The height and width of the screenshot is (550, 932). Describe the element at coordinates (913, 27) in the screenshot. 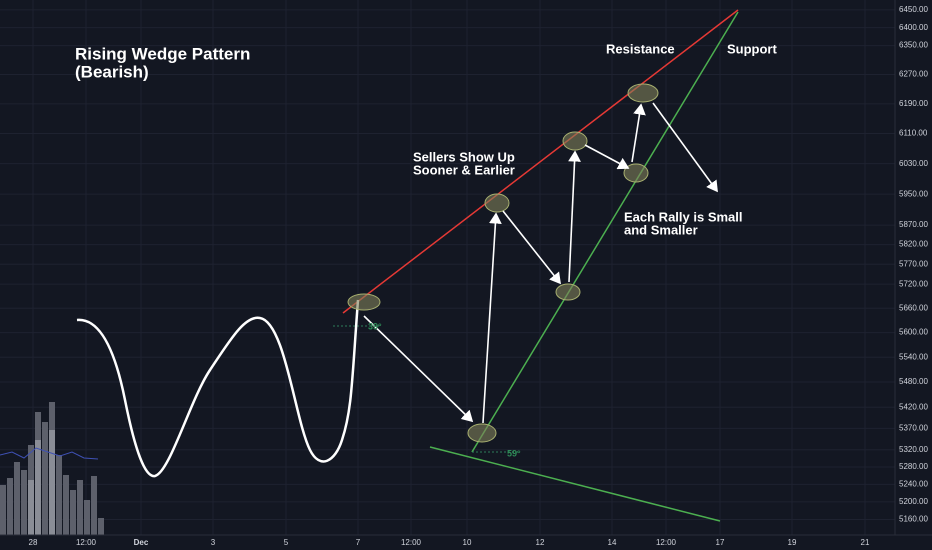

I see `y-tick-label: 6400.00` at that location.